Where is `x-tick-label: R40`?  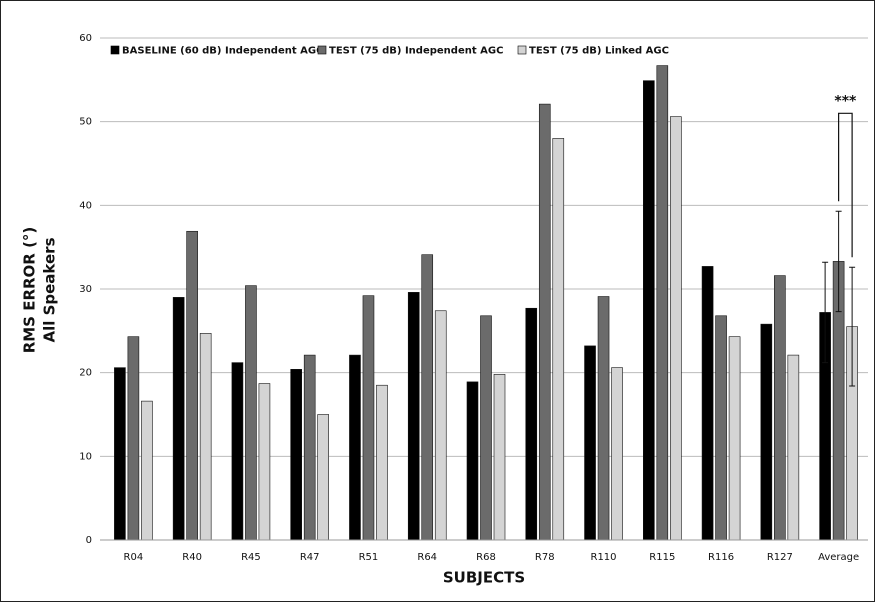
x-tick-label: R40 is located at coordinates (192, 557).